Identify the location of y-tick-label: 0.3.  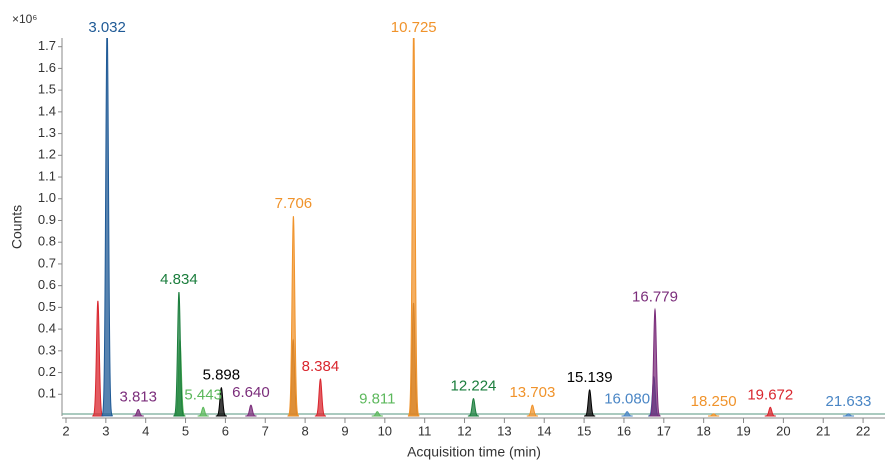
(47, 349).